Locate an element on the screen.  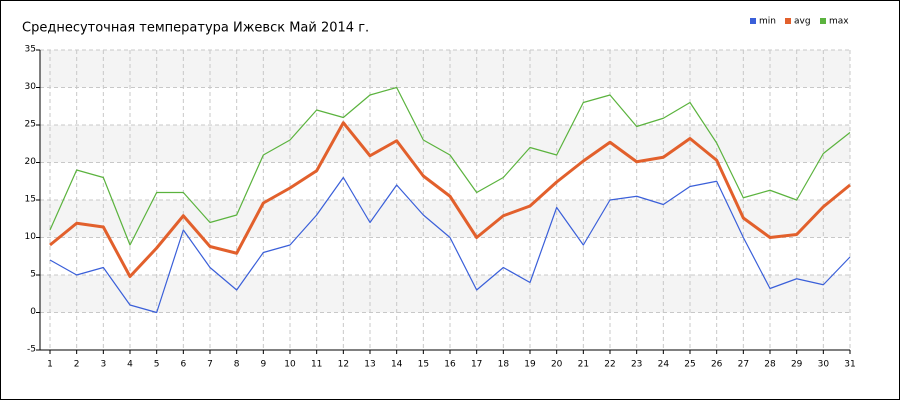
x-tick-label: 16 is located at coordinates (450, 365).